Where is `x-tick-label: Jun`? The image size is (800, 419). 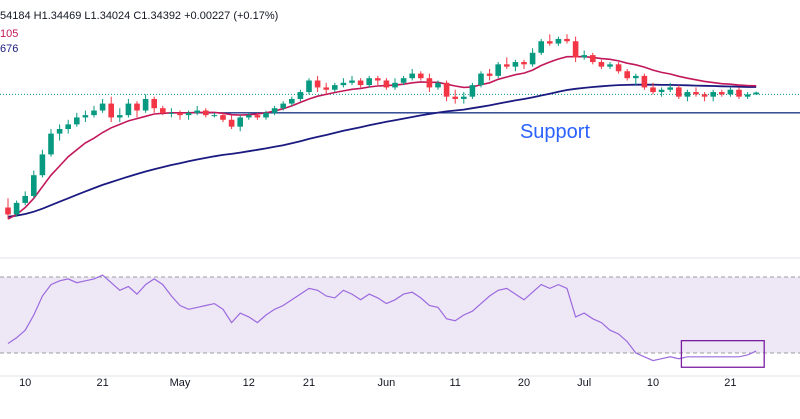
x-tick-label: Jun is located at coordinates (387, 383).